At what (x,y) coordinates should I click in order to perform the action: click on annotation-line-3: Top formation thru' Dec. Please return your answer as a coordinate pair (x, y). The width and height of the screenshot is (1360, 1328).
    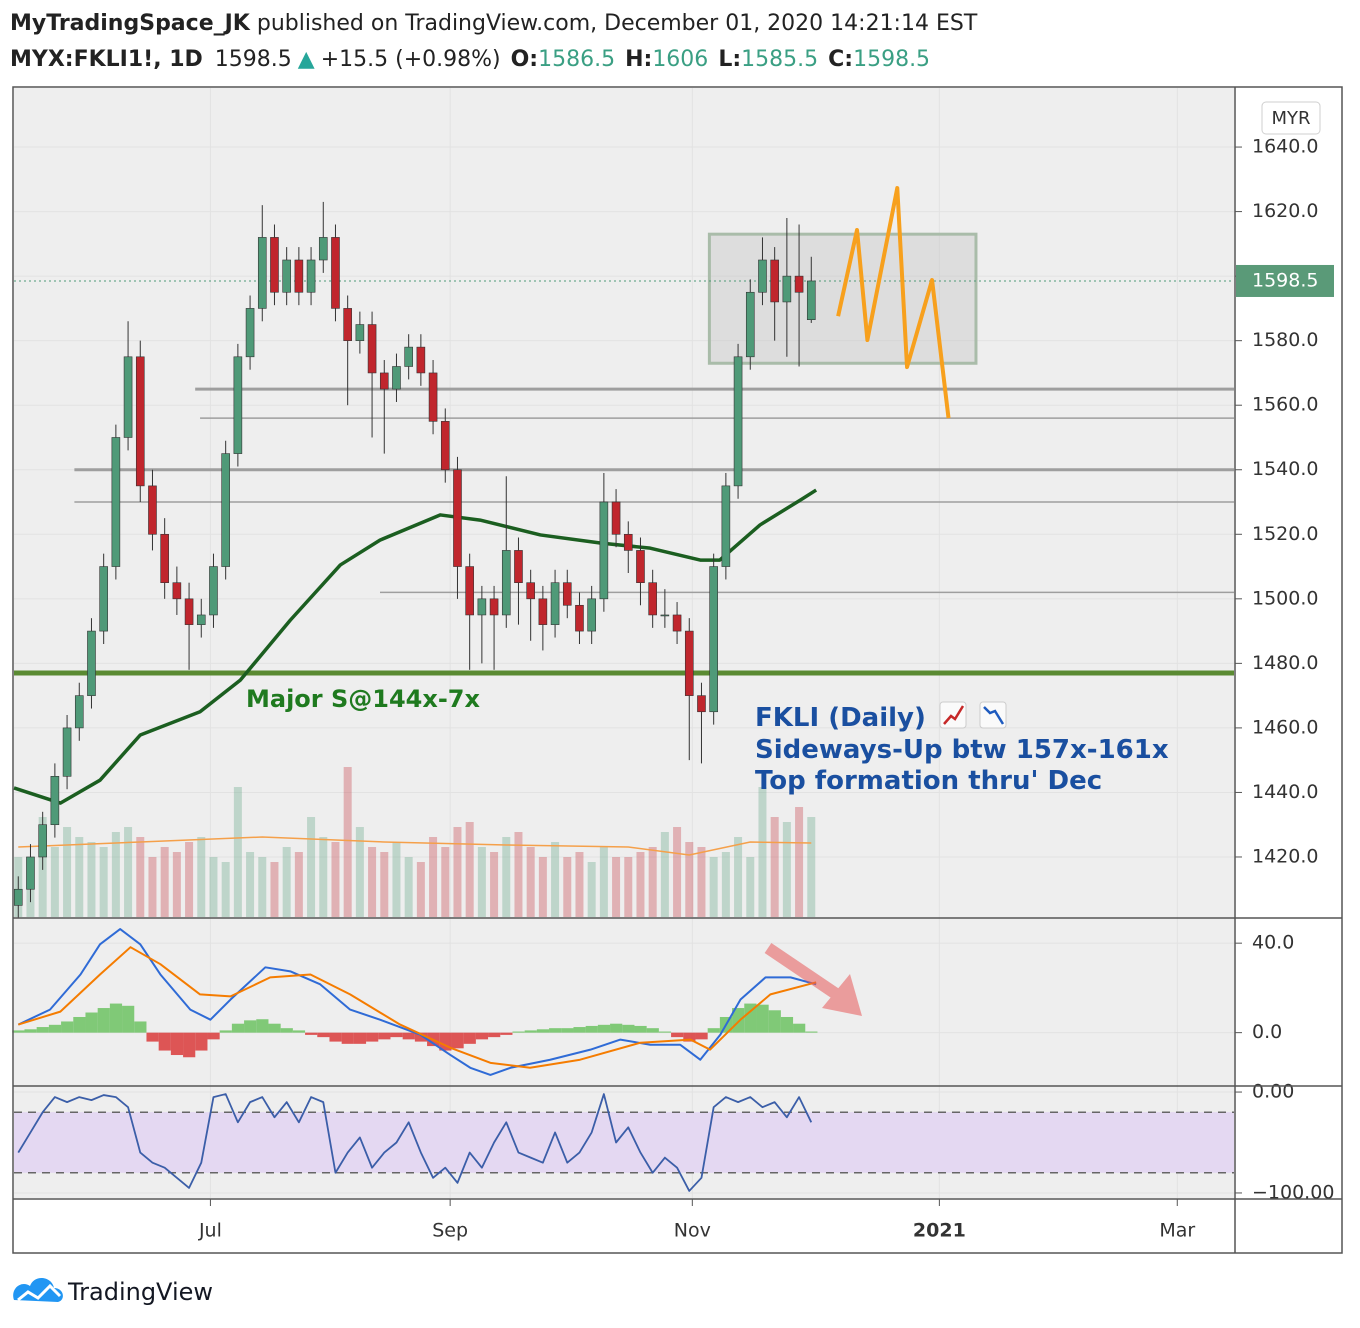
    Looking at the image, I should click on (928, 781).